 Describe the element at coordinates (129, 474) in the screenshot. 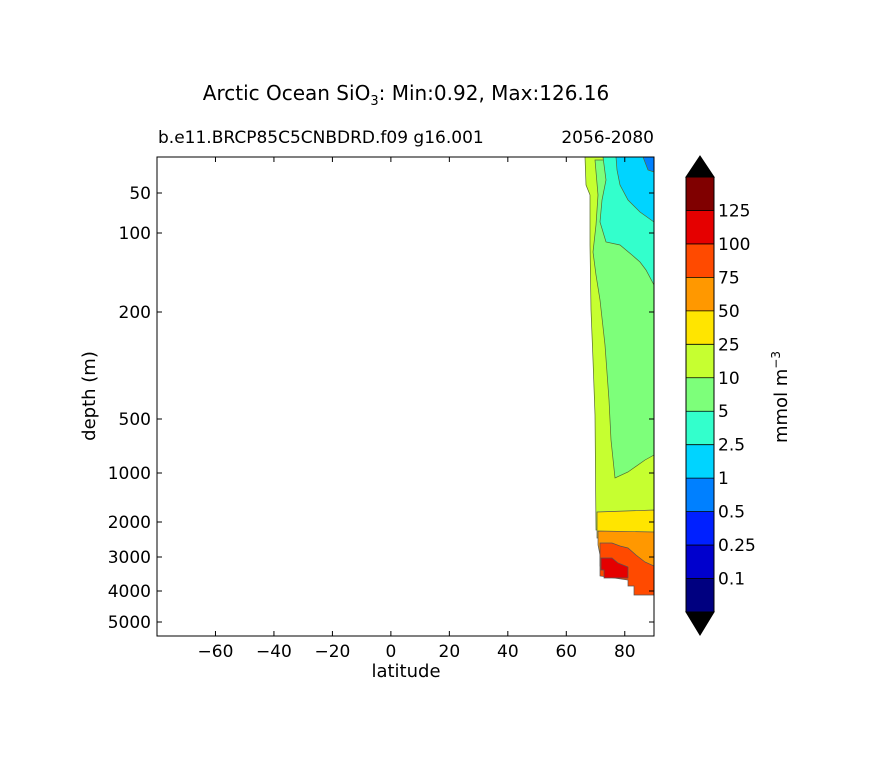

I see `y-tick-label: 1000` at that location.